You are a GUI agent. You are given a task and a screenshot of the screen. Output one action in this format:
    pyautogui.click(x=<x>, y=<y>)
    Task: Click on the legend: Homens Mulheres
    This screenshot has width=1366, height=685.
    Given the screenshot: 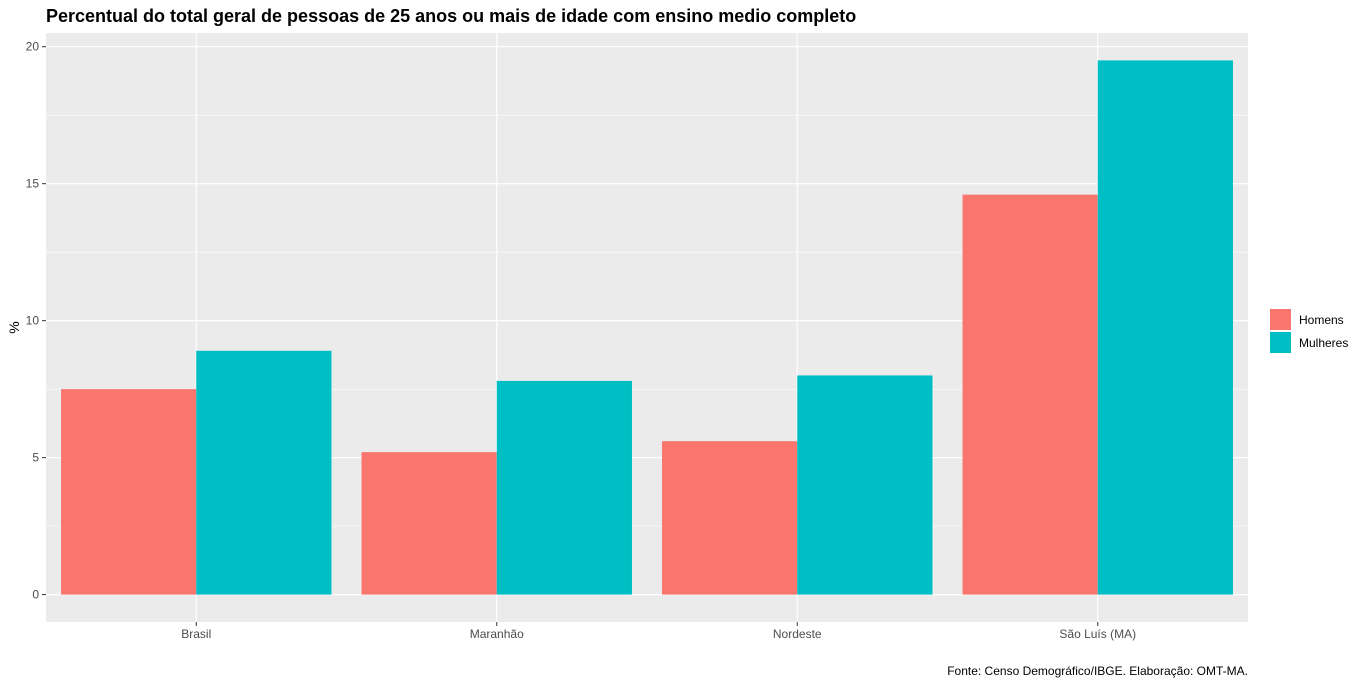 What is the action you would take?
    pyautogui.click(x=1309, y=331)
    